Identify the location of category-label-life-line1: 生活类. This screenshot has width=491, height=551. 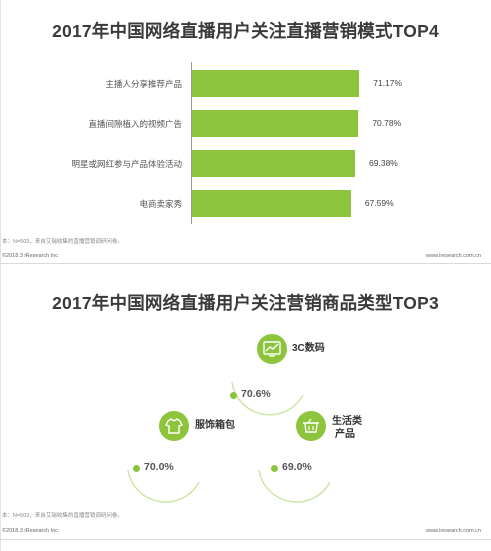
(347, 421).